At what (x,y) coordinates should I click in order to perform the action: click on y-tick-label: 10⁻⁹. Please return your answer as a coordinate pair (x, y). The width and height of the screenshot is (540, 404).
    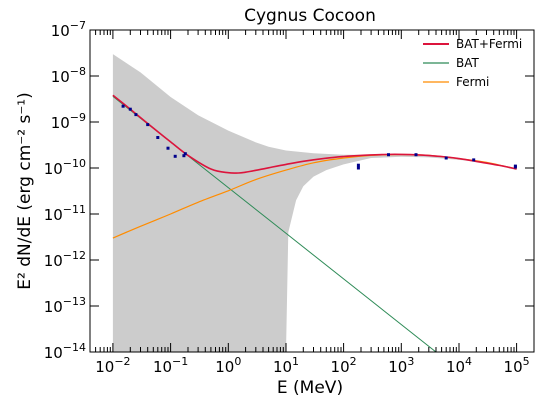
    Looking at the image, I should click on (68, 121).